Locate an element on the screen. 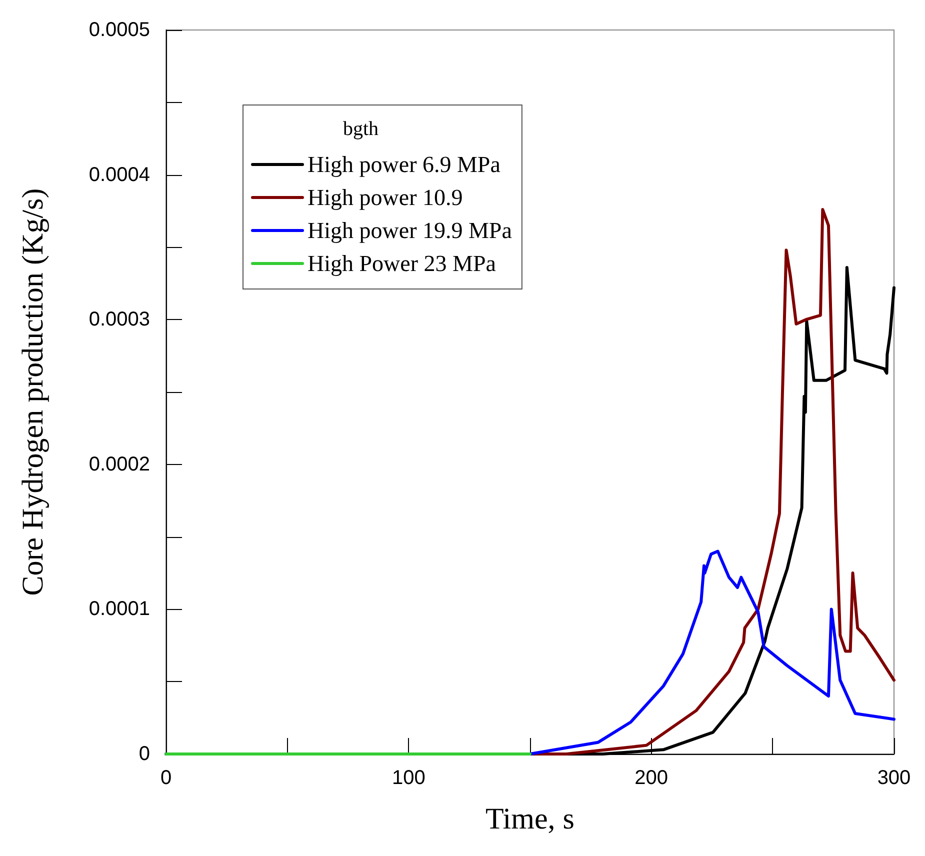 Image resolution: width=925 pixels, height=856 pixels. y-tick-label: 0.0005 is located at coordinates (119, 30).